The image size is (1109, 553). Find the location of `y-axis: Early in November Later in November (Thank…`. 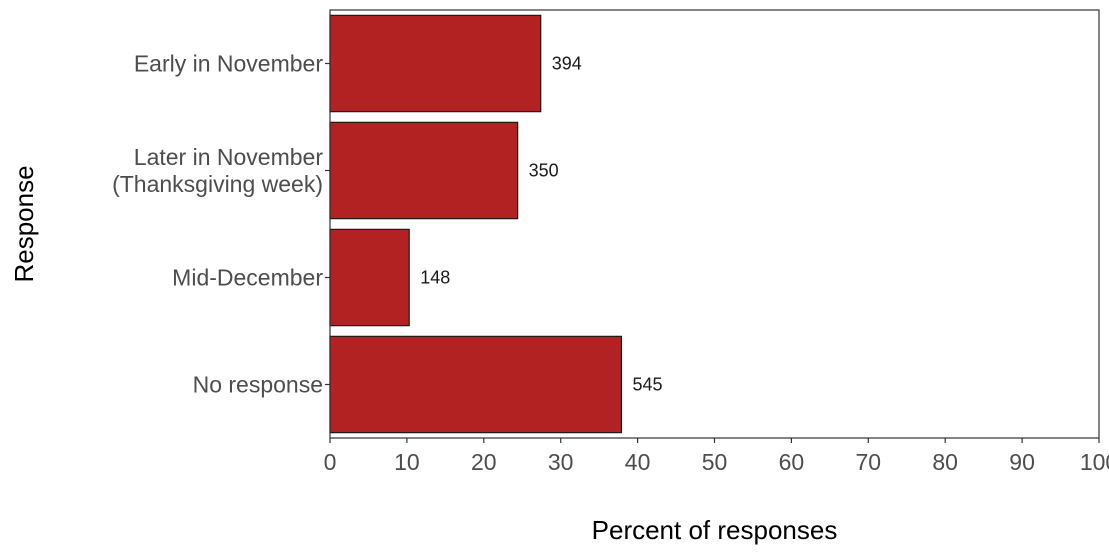

y-axis: Early in November Later in November (Thank… is located at coordinates (221, 224).